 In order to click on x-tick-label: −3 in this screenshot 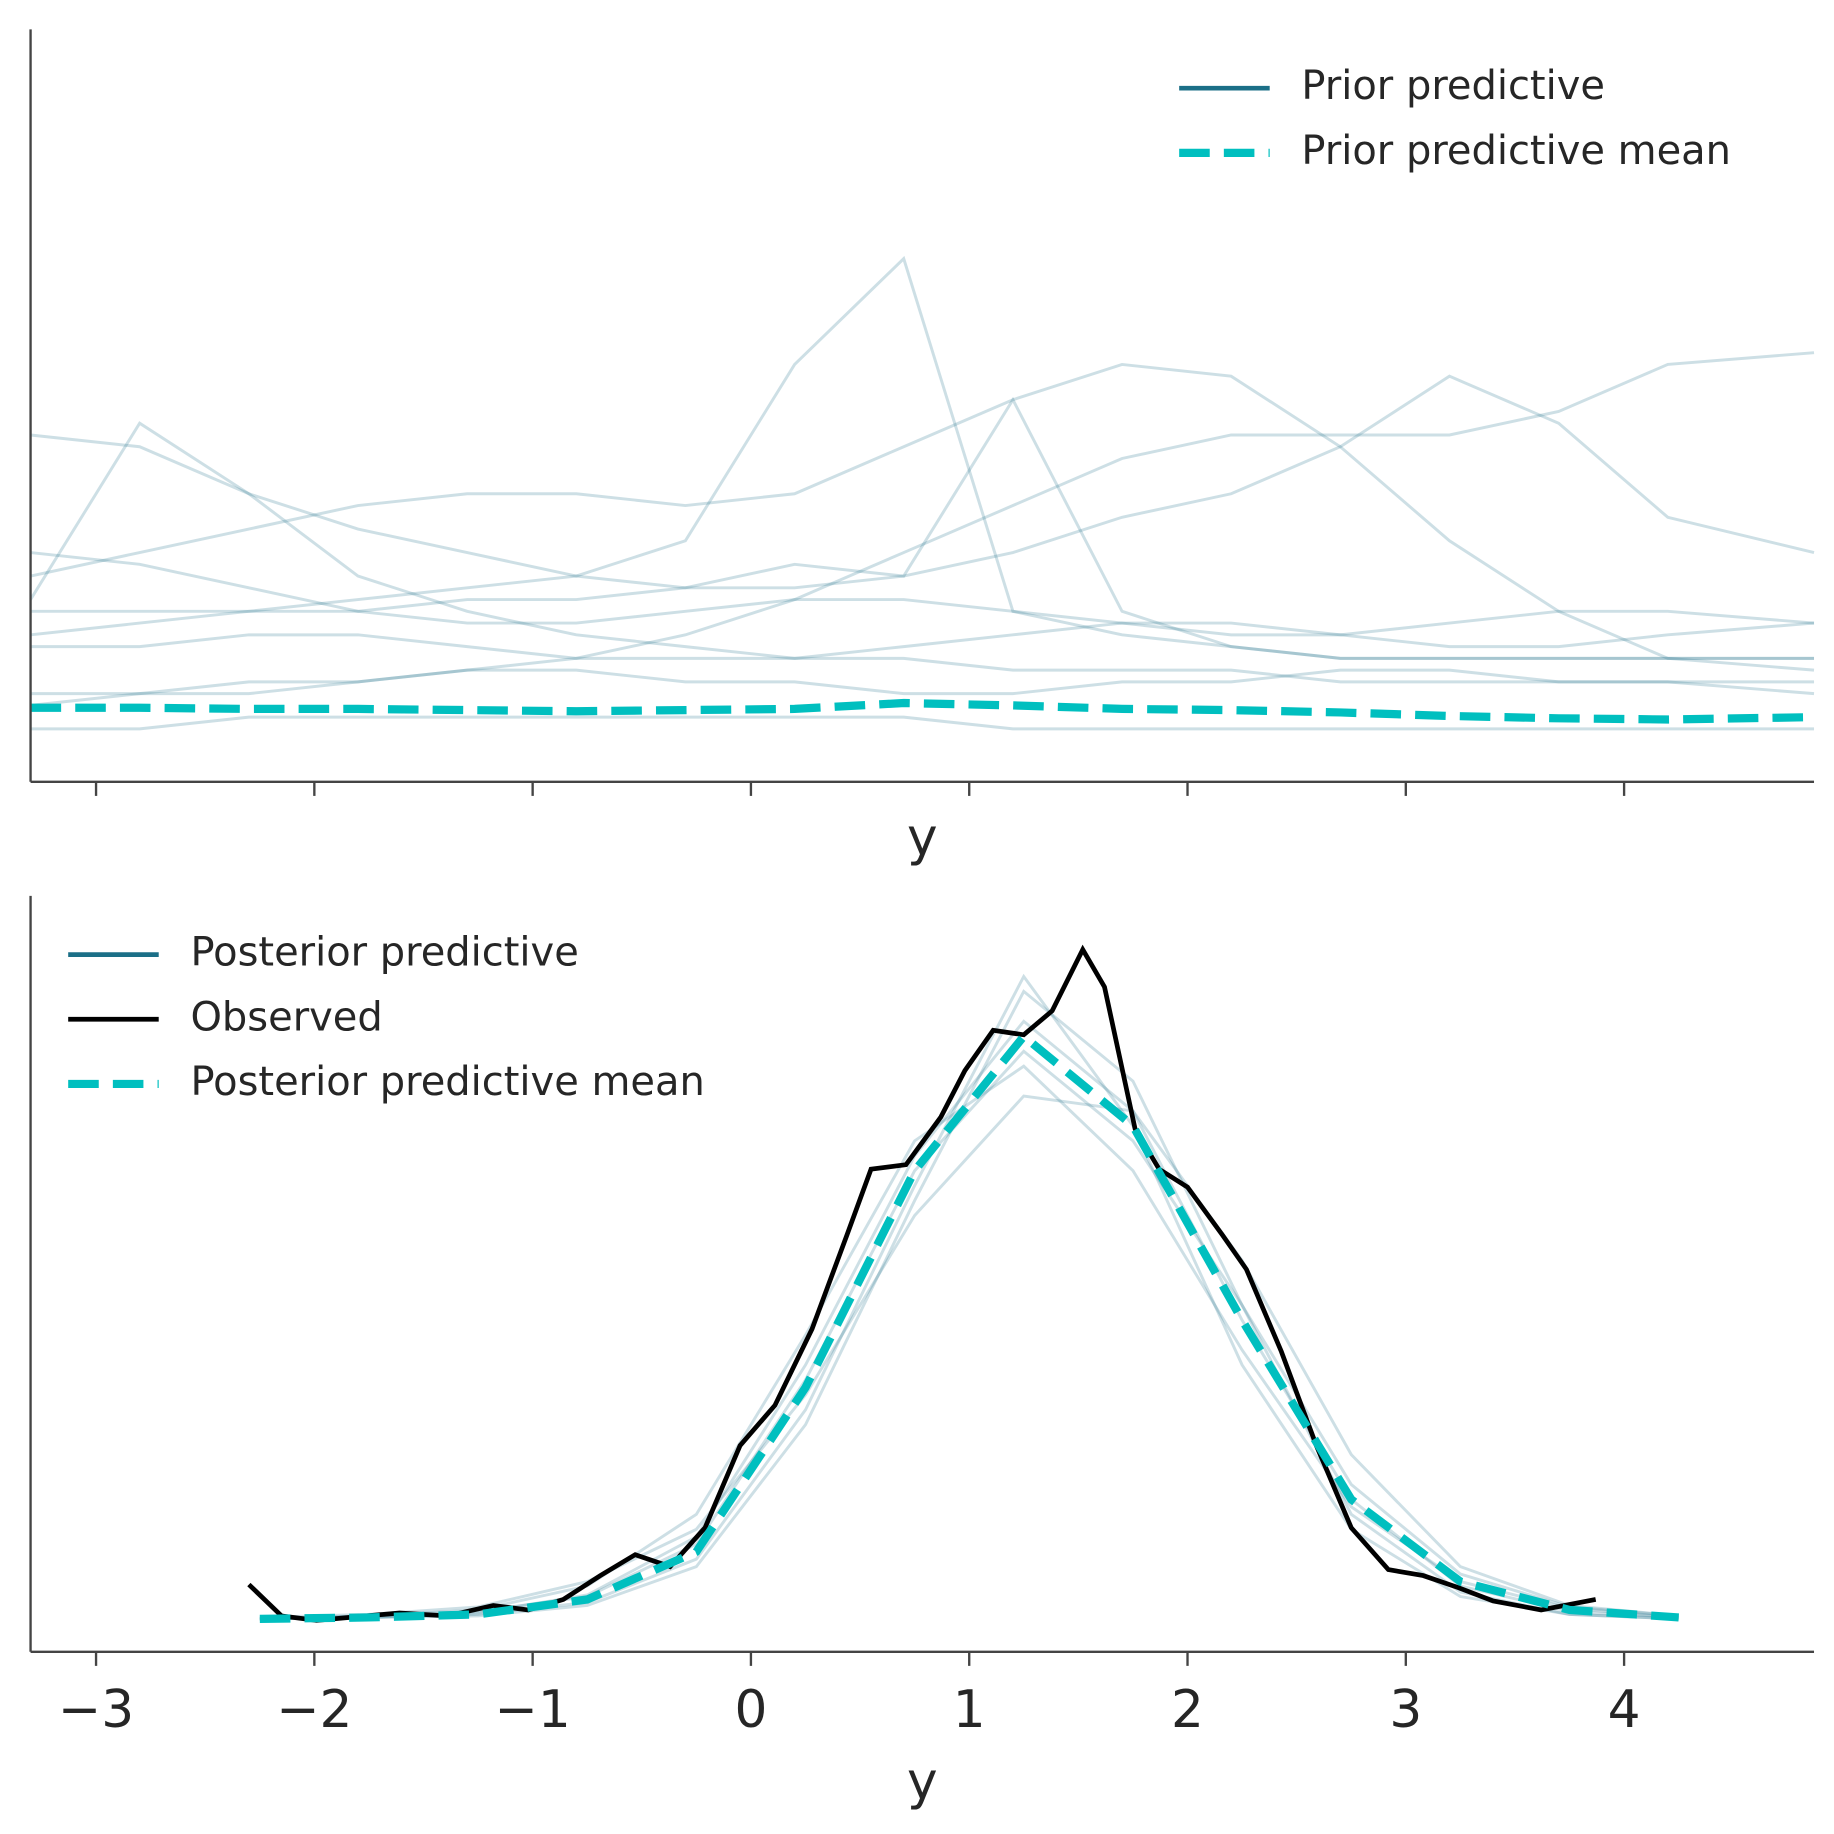, I will do `click(96, 1710)`.